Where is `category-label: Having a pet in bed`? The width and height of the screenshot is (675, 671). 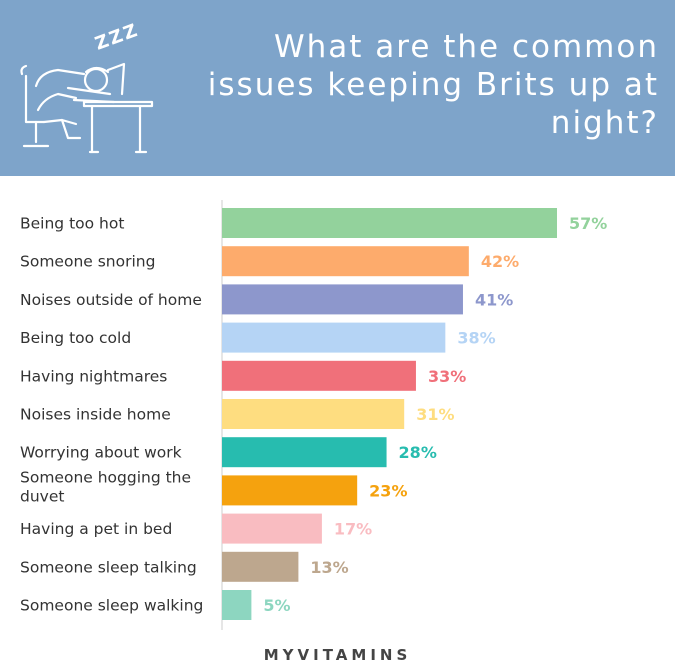
category-label: Having a pet in bed is located at coordinates (96, 529).